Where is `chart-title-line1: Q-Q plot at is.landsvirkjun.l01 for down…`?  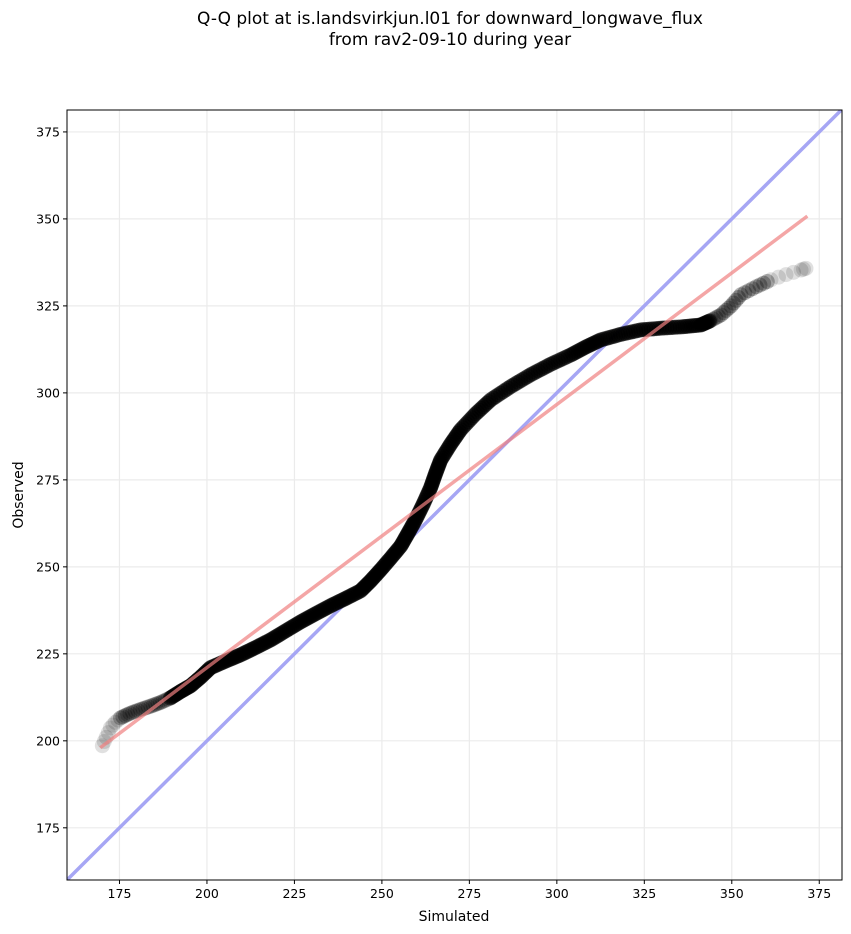
chart-title-line1: Q-Q plot at is.landsvirkjun.l01 for down… is located at coordinates (450, 19).